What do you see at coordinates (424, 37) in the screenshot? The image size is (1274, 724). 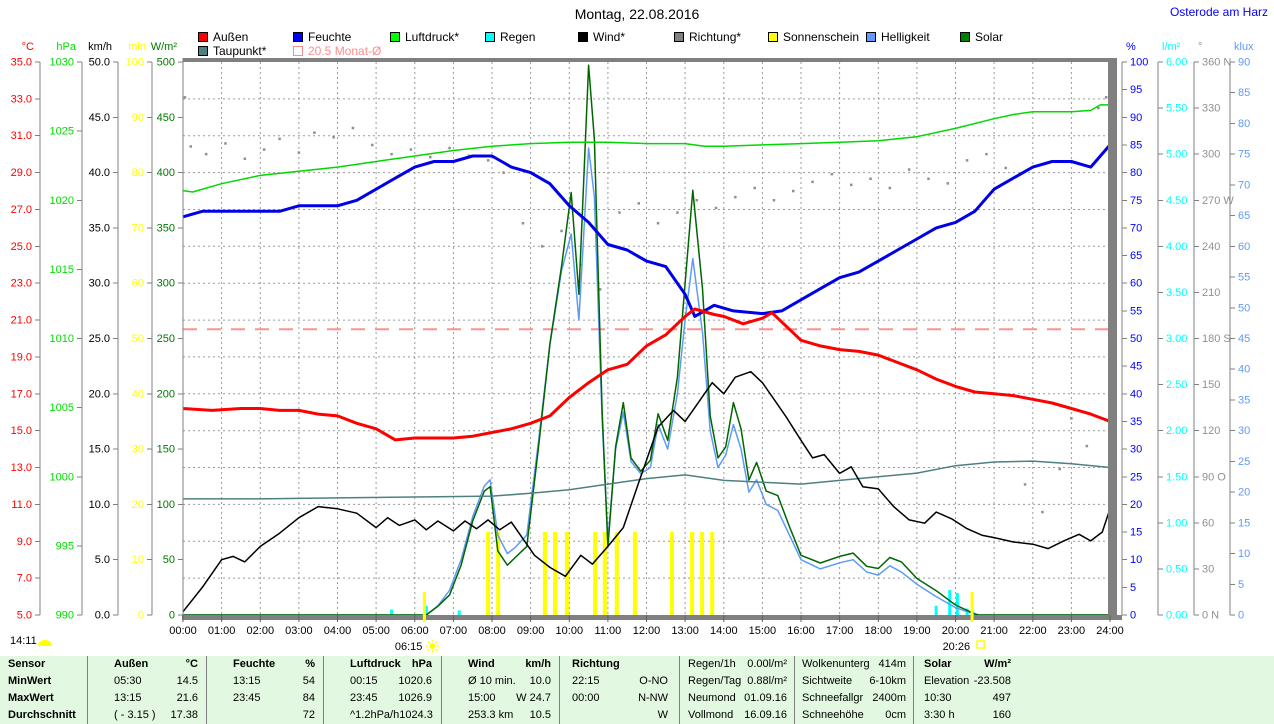 I see `legend-item-luftdruck: Luftdruck*` at bounding box center [424, 37].